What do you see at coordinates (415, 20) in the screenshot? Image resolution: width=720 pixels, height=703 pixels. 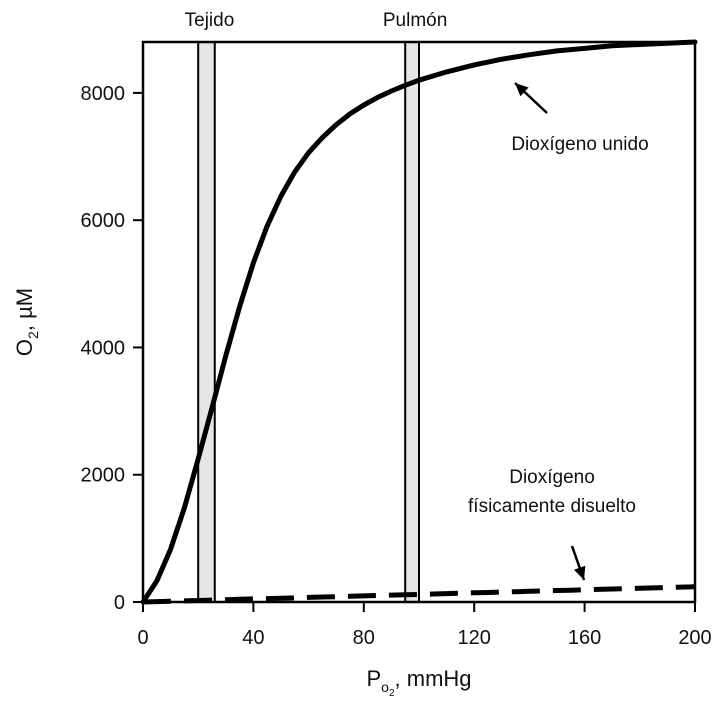 I see `band-label-2: Pulmón` at bounding box center [415, 20].